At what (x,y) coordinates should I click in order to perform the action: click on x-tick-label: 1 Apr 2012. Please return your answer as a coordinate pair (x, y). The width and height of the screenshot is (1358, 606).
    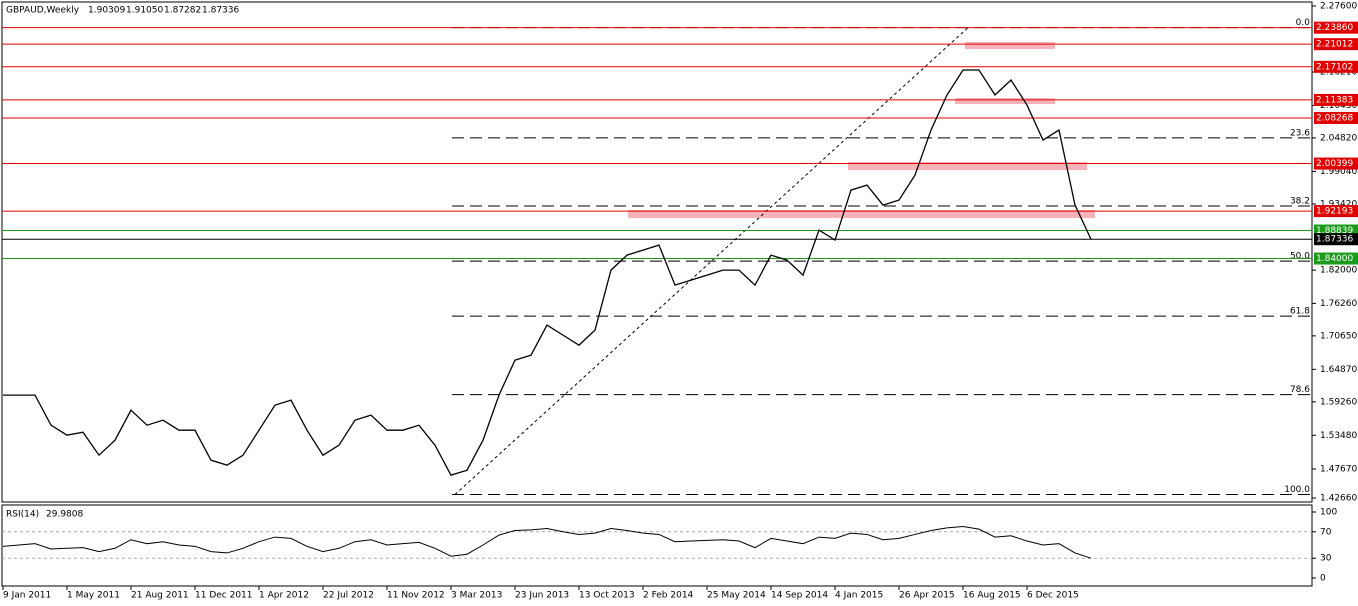
    Looking at the image, I should click on (284, 596).